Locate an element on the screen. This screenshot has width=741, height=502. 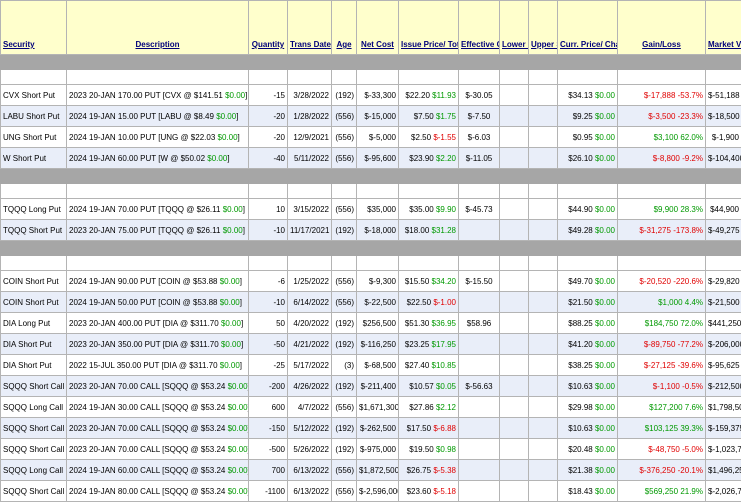
trans-date-cell: 3/28/2022 is located at coordinates (310, 95).